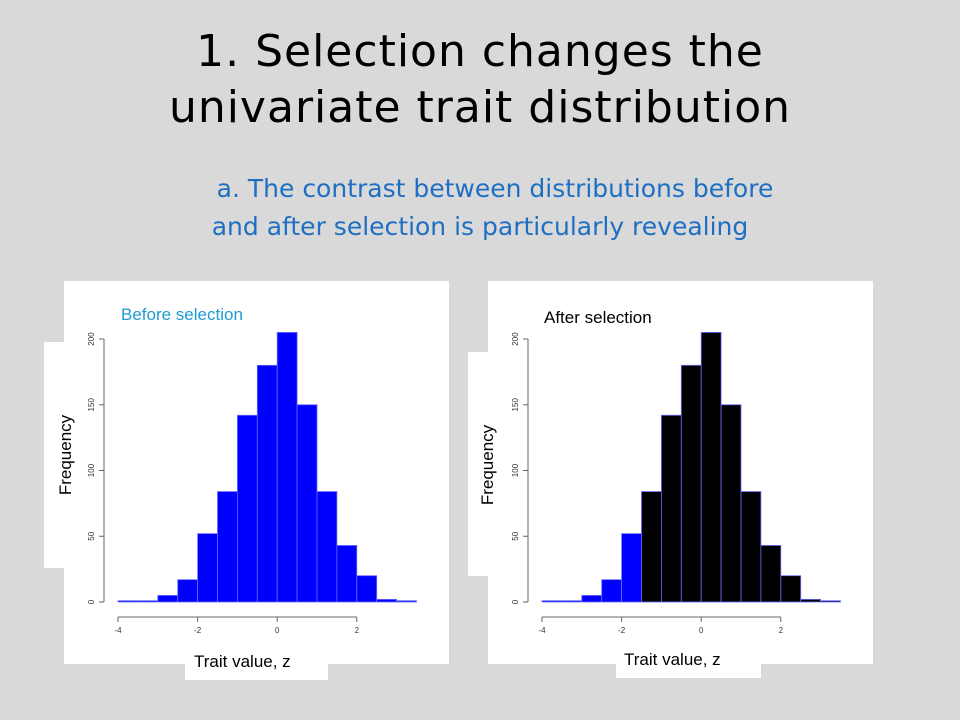 The height and width of the screenshot is (720, 960). I want to click on title-line-1: 1. Selection changes the, so click(480, 51).